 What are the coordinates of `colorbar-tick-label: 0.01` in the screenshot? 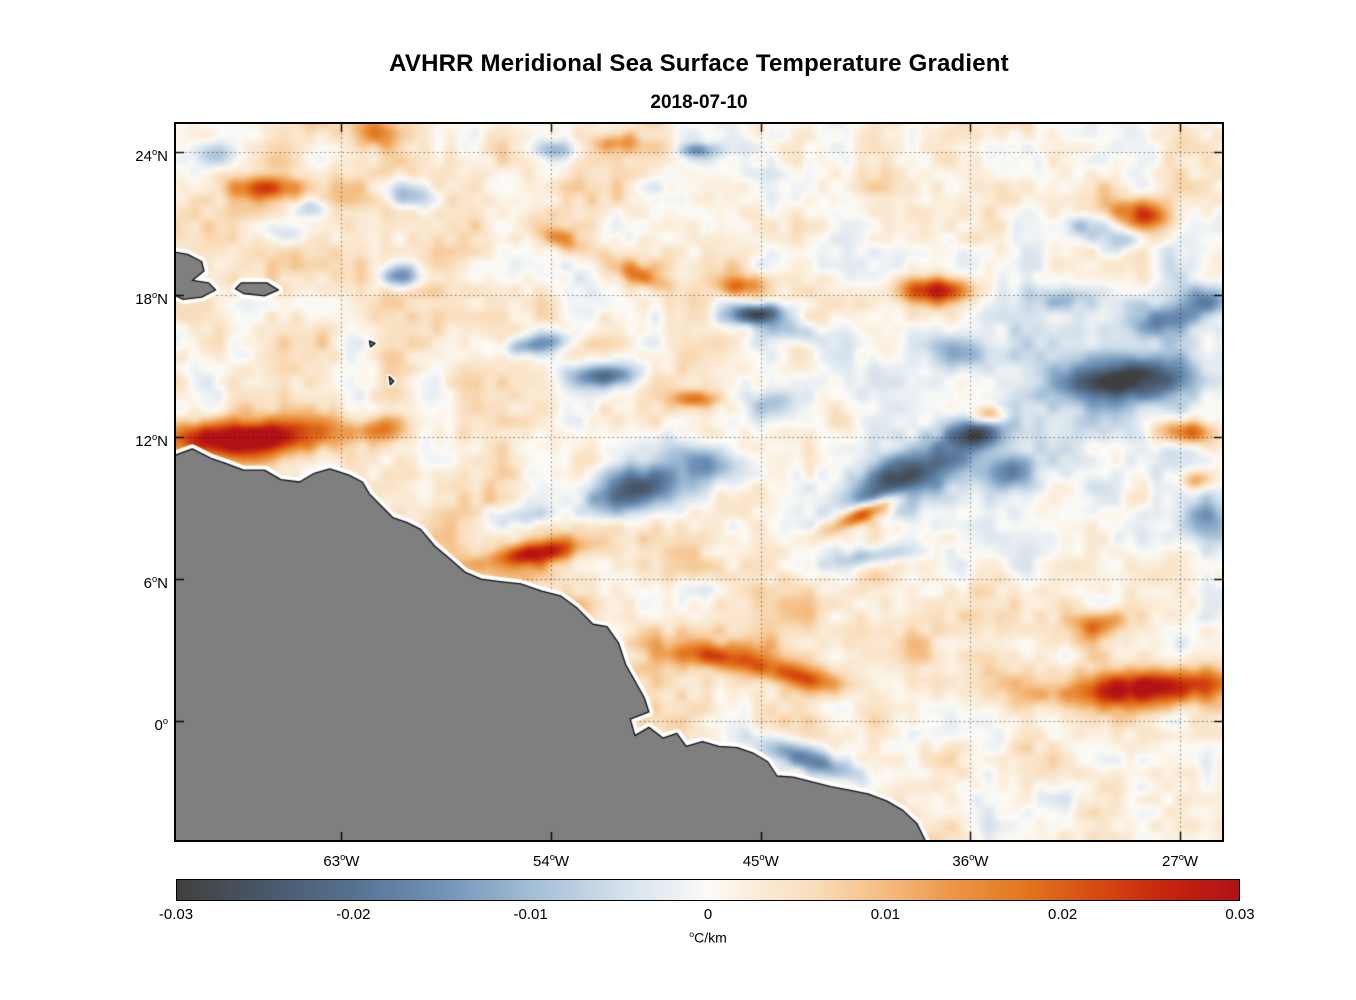 It's located at (885, 914).